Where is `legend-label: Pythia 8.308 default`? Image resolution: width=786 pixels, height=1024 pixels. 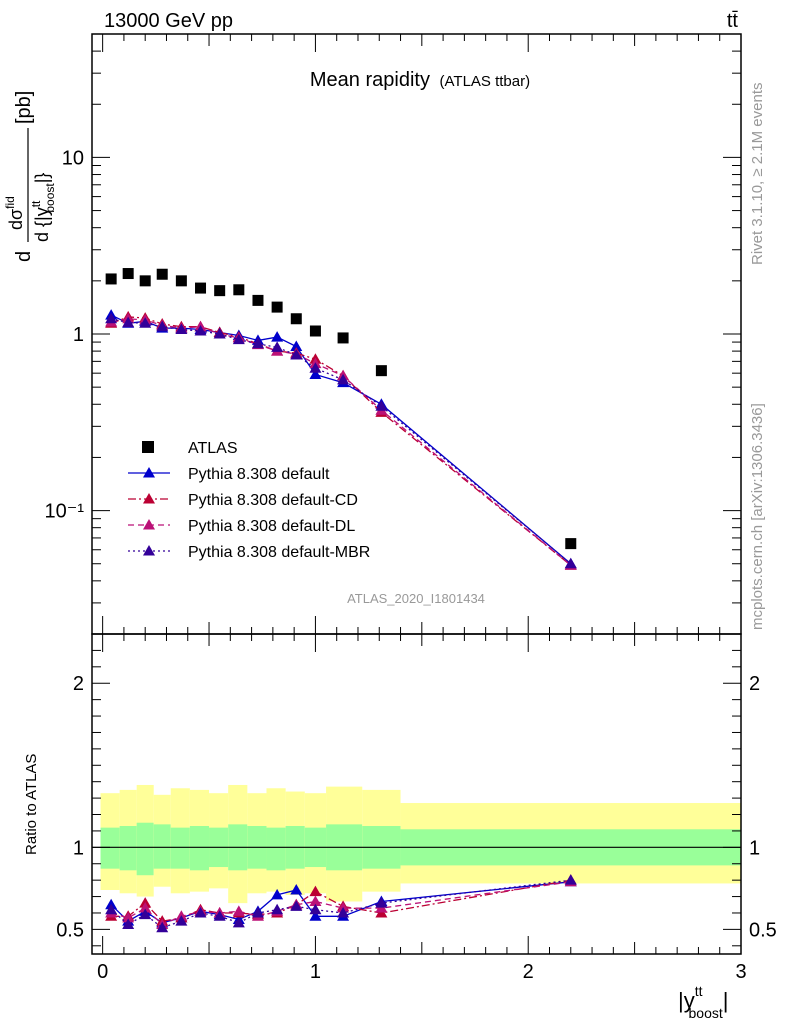 legend-label: Pythia 8.308 default is located at coordinates (259, 474).